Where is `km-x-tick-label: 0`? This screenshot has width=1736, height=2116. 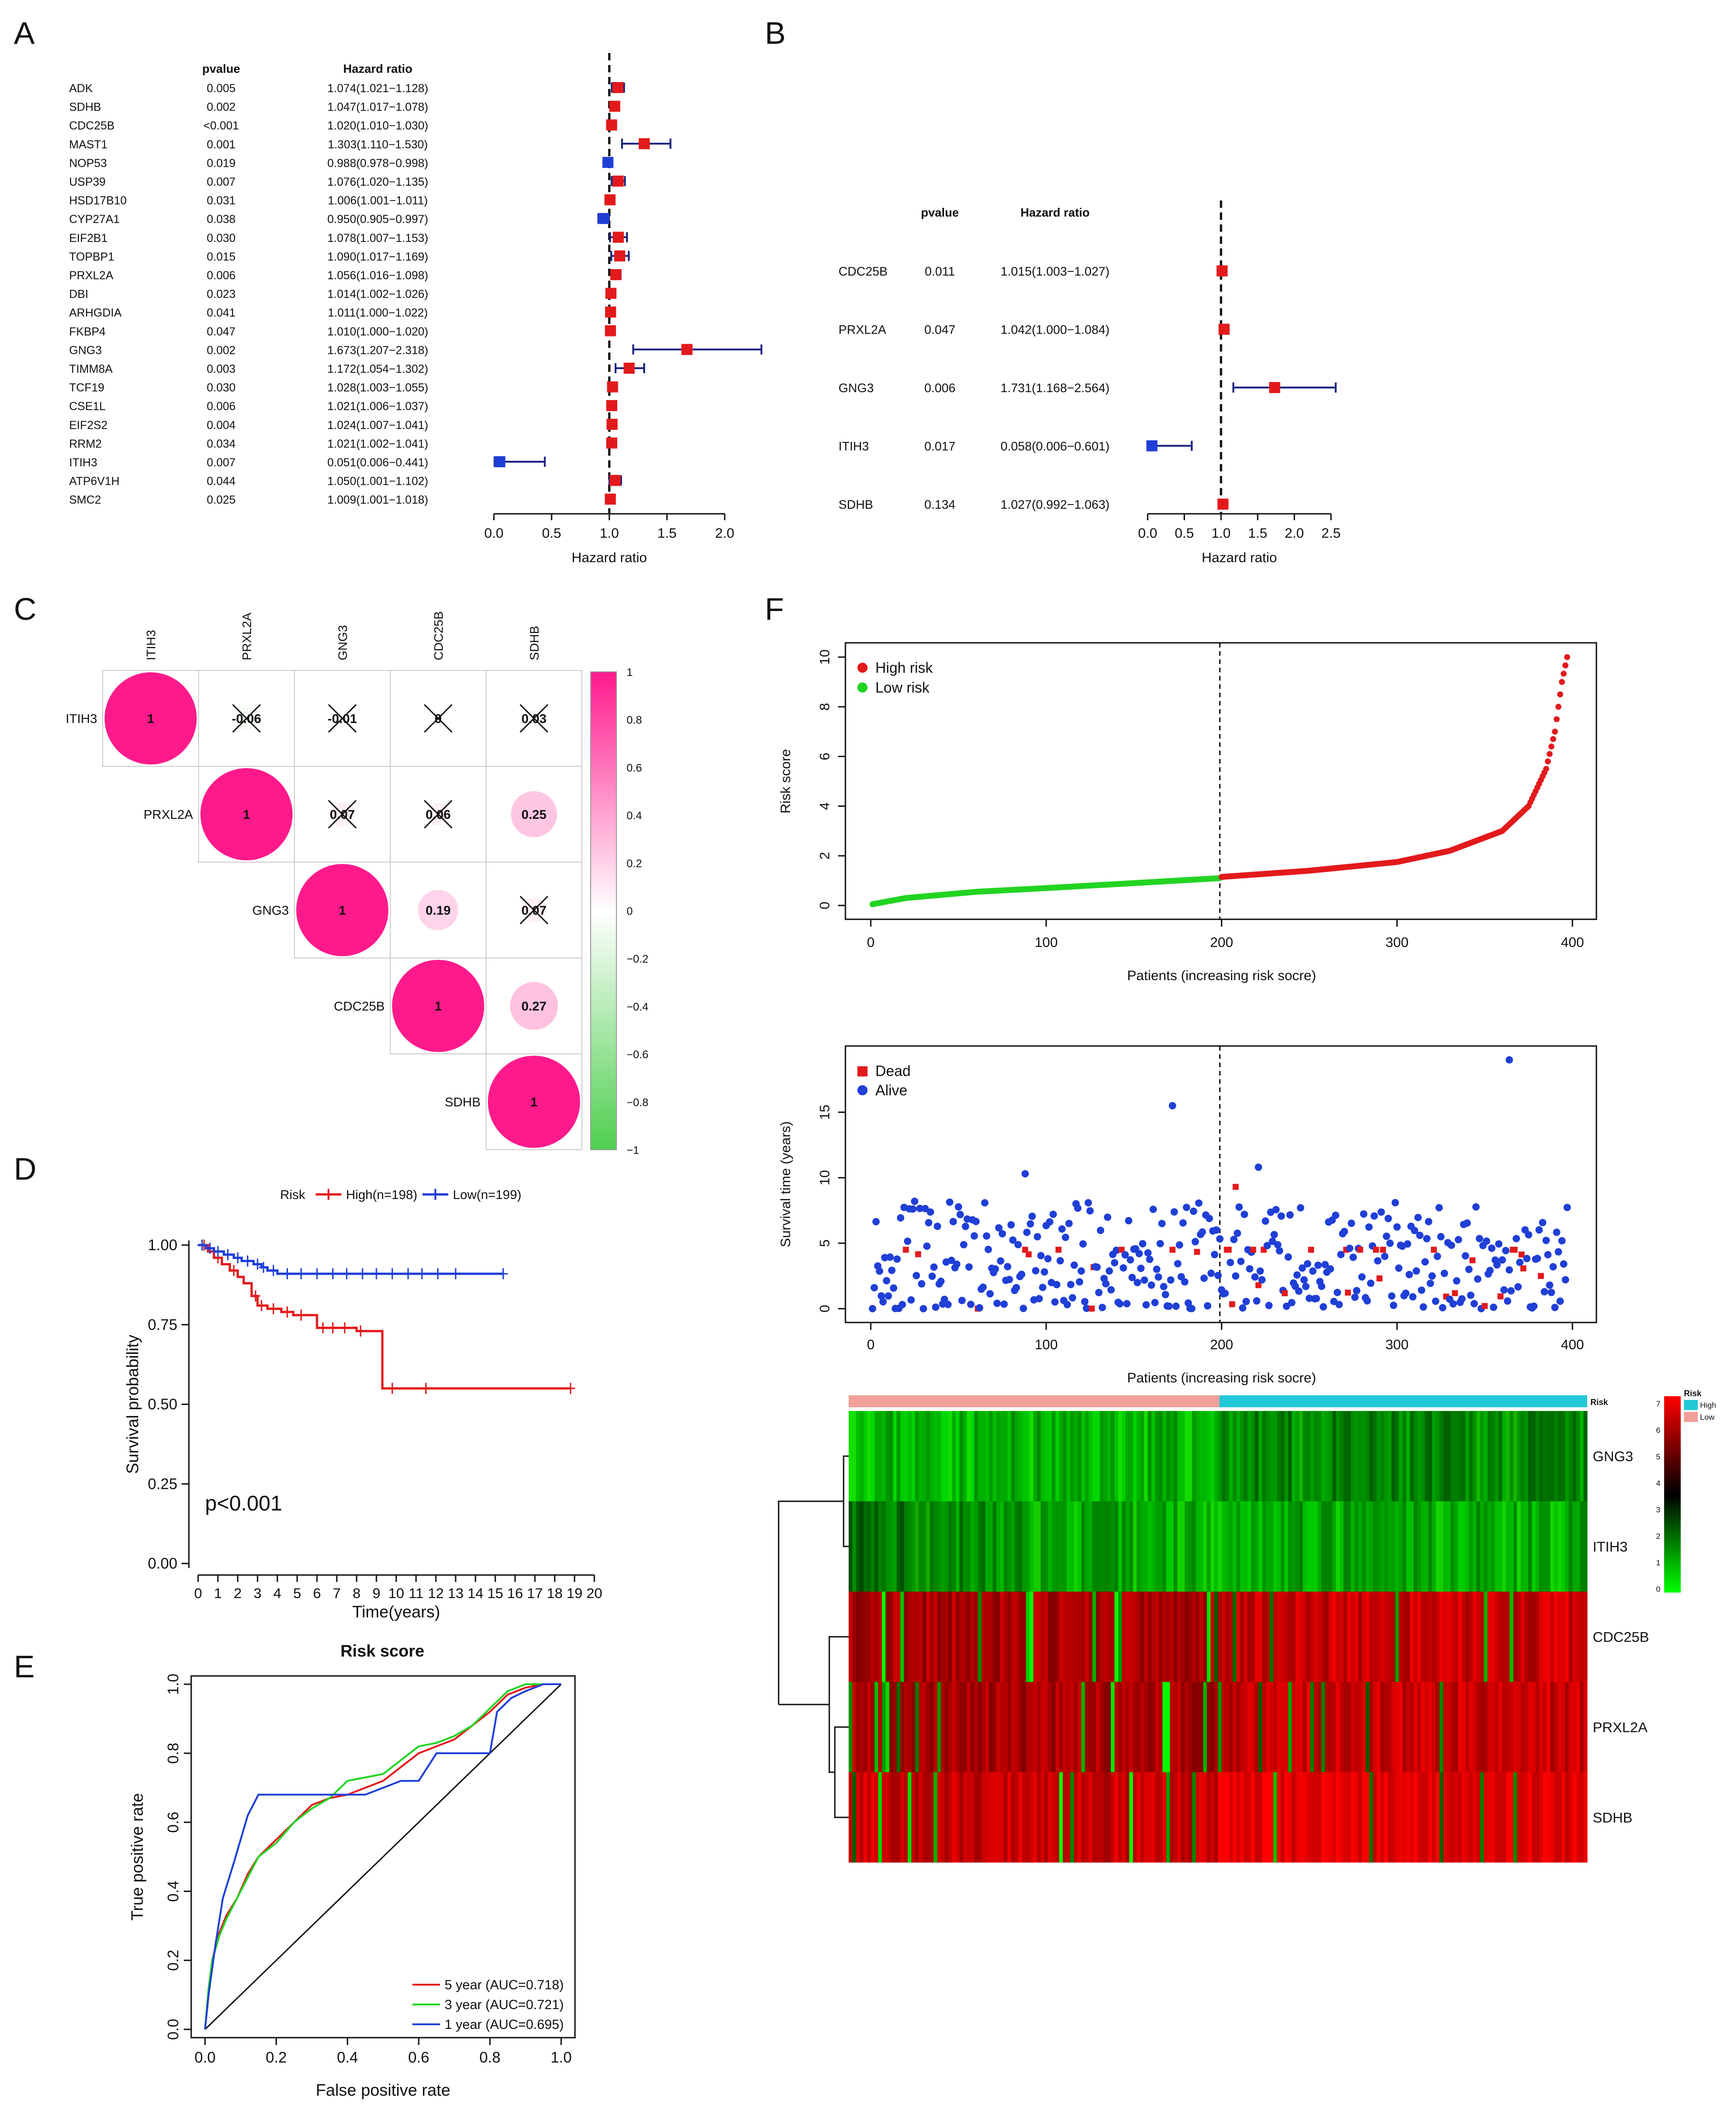
km-x-tick-label: 0 is located at coordinates (198, 1593).